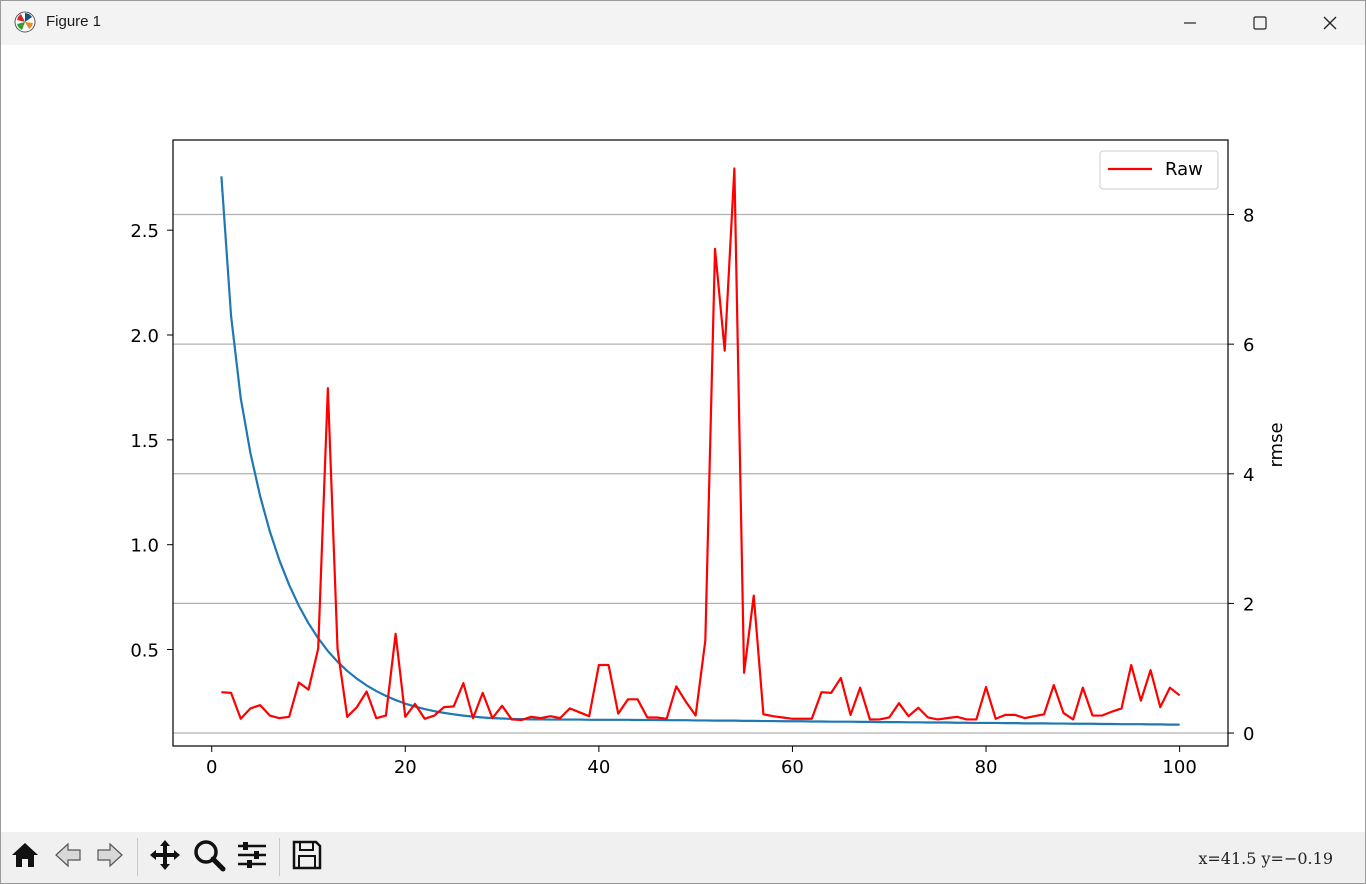 The width and height of the screenshot is (1366, 884). What do you see at coordinates (144, 336) in the screenshot?
I see `left-y-tick-label-3: 2.0` at bounding box center [144, 336].